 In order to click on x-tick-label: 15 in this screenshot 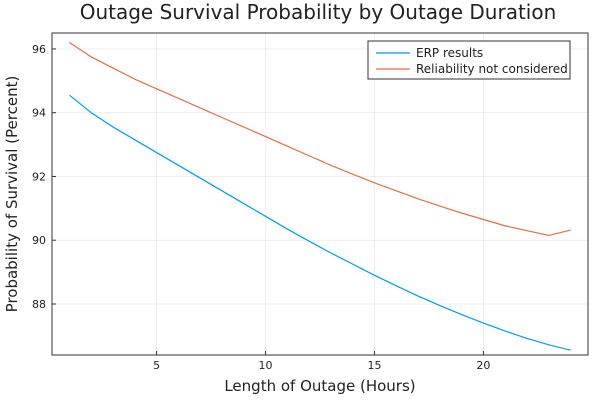, I will do `click(374, 365)`.